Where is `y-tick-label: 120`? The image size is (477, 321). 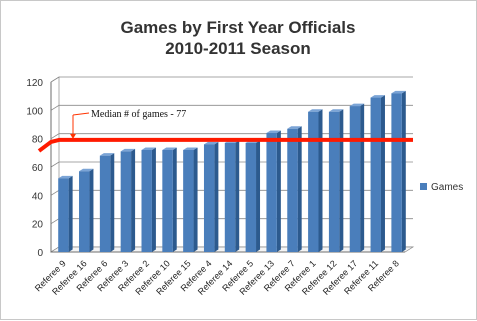 y-tick-label: 120 is located at coordinates (34, 83).